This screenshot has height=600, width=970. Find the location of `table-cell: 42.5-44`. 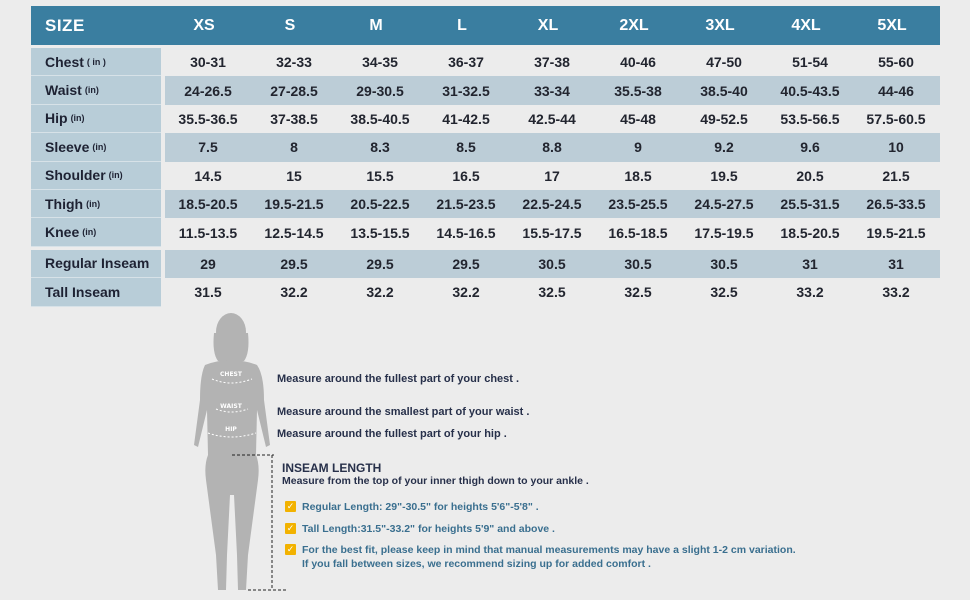

table-cell: 42.5-44 is located at coordinates (552, 118).